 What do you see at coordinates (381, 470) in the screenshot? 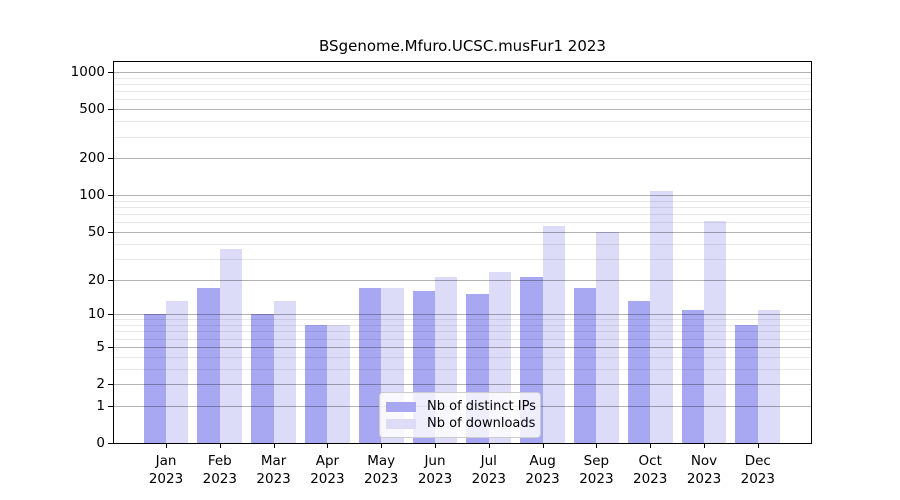
I see `x-tick-label: May 2023` at bounding box center [381, 470].